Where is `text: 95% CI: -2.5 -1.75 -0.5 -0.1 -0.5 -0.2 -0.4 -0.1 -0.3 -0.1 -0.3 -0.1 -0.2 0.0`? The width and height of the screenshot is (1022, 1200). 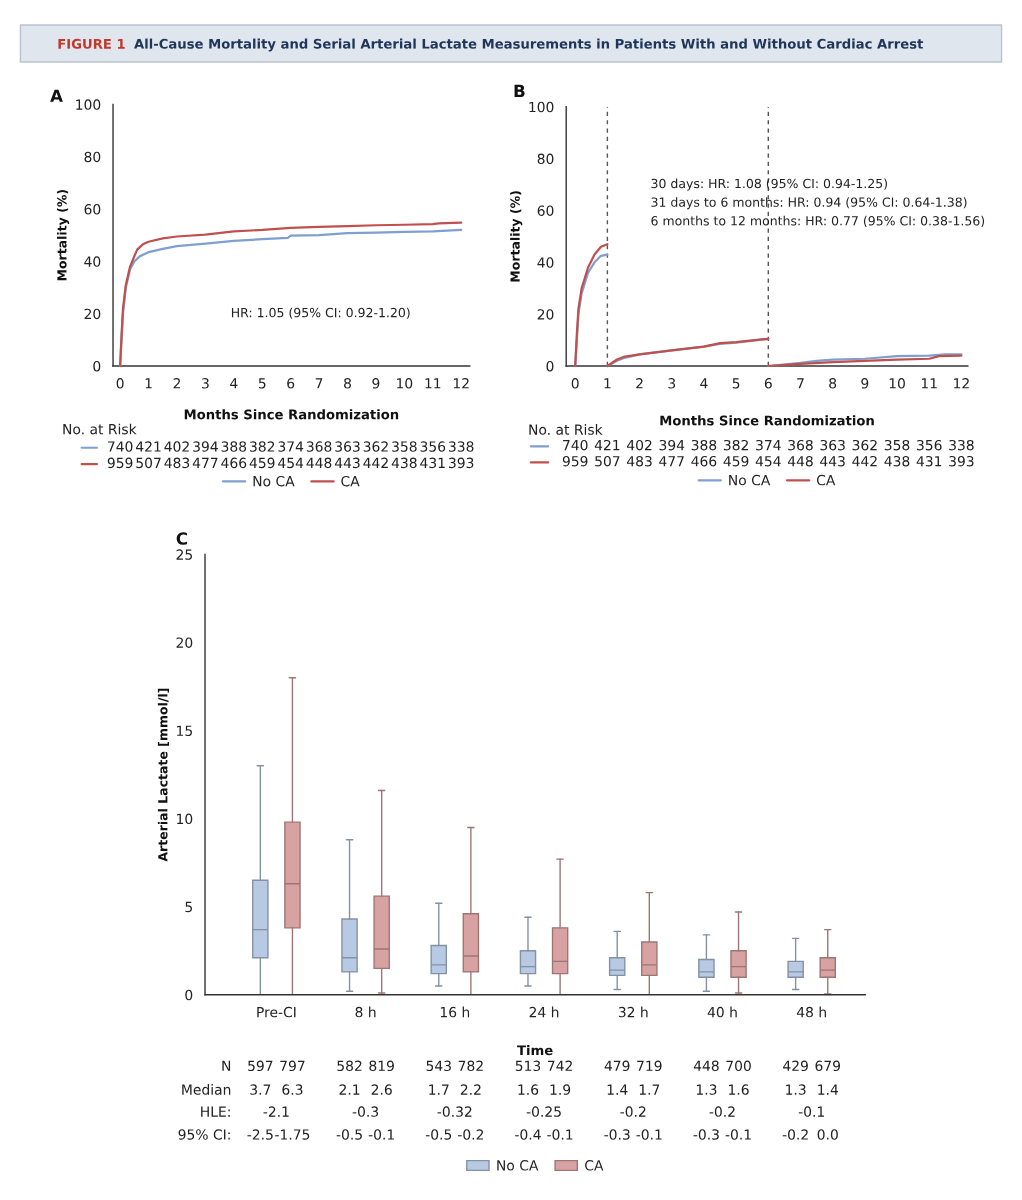
text: 95% CI: -2.5 -1.75 -0.5 -0.1 -0.5 -0.2 -0.4 -0.1 -0.3 -0.1 -0.3 -0.1 -0.2 0.0 is located at coordinates (508, 1134).